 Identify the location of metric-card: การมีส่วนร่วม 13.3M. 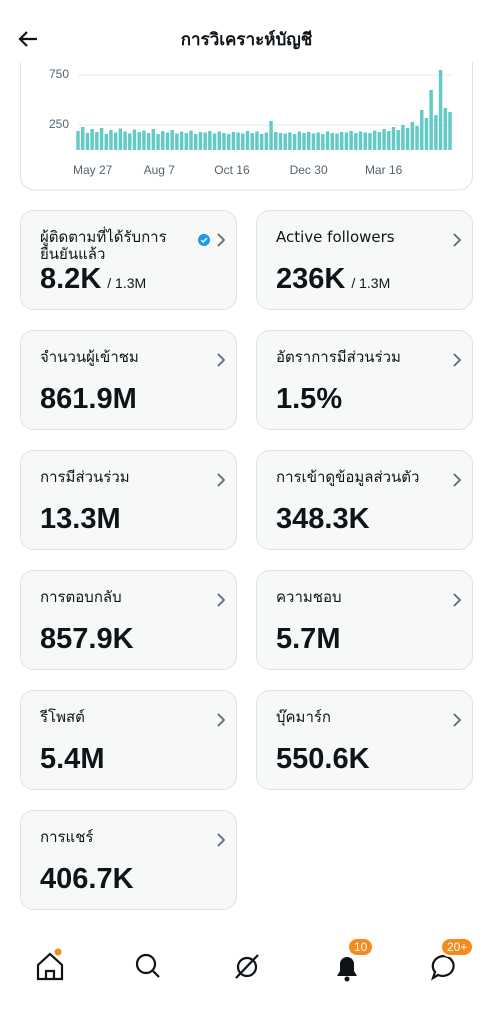
(128, 500).